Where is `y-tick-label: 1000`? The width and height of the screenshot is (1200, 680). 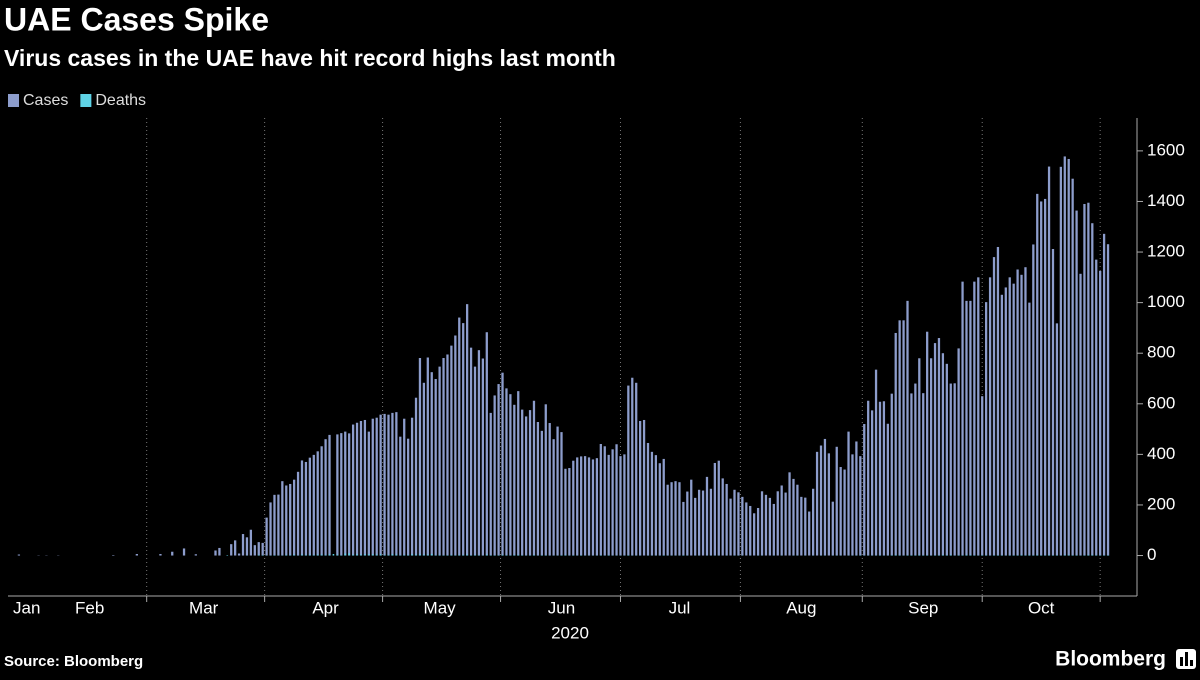
y-tick-label: 1000 is located at coordinates (1166, 301).